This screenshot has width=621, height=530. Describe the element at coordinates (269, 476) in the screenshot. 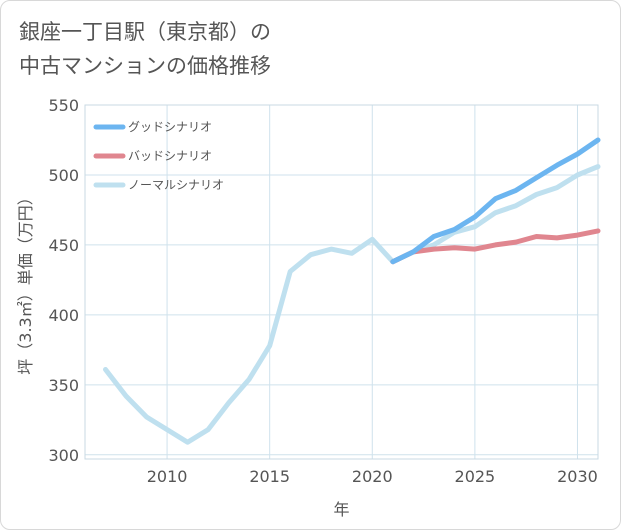

I see `x-tick-label: 2015` at that location.